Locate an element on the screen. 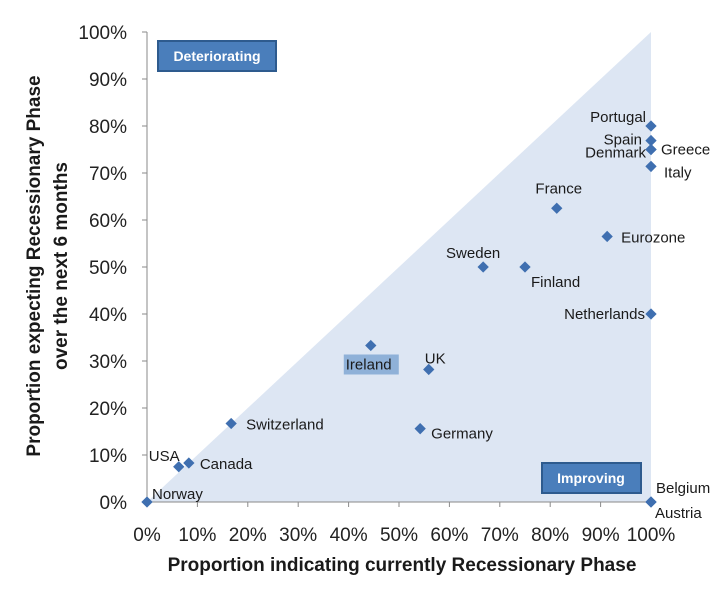  point-ireland is located at coordinates (371, 345).